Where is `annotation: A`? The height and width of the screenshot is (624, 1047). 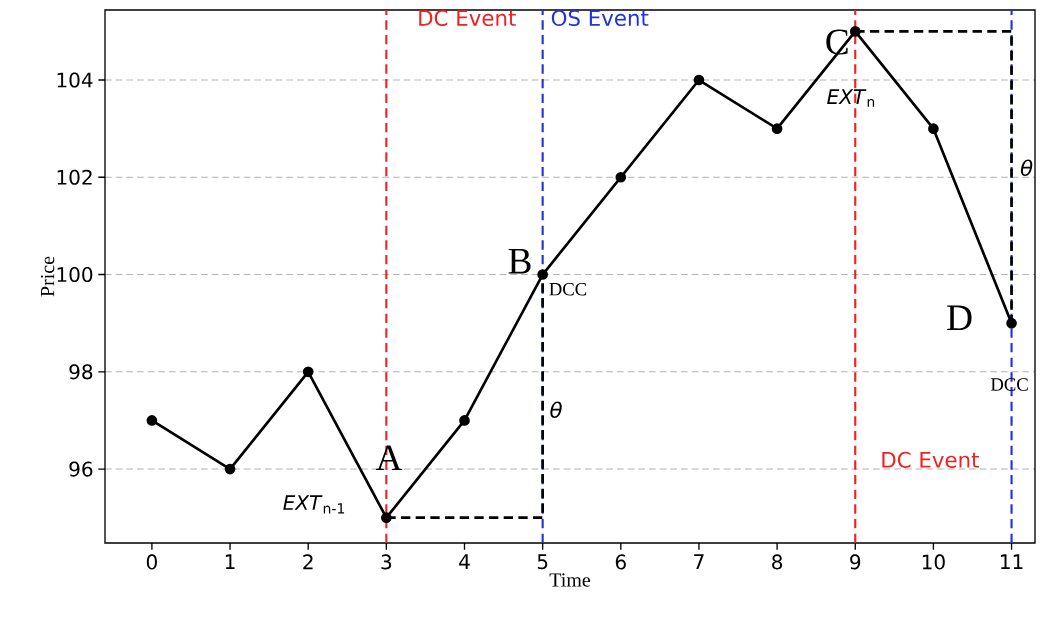
annotation: A is located at coordinates (389, 458).